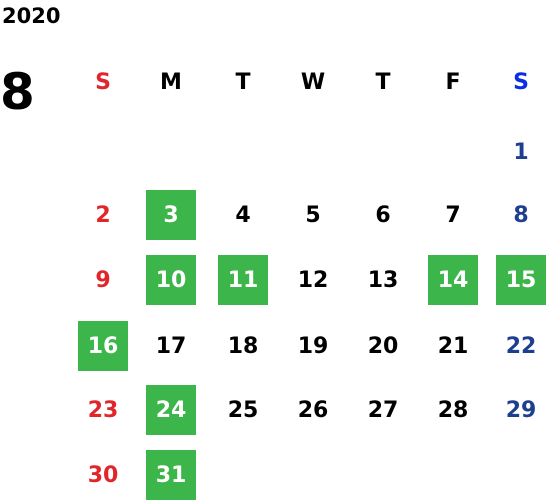  I want to click on day-marked: 14, so click(453, 280).